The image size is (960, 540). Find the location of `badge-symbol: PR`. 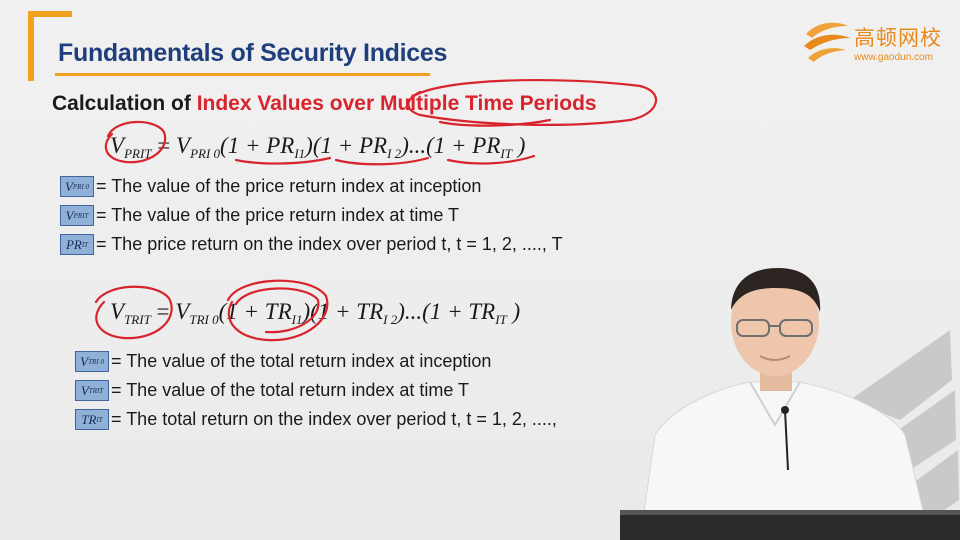

badge-symbol: PR is located at coordinates (73, 244).